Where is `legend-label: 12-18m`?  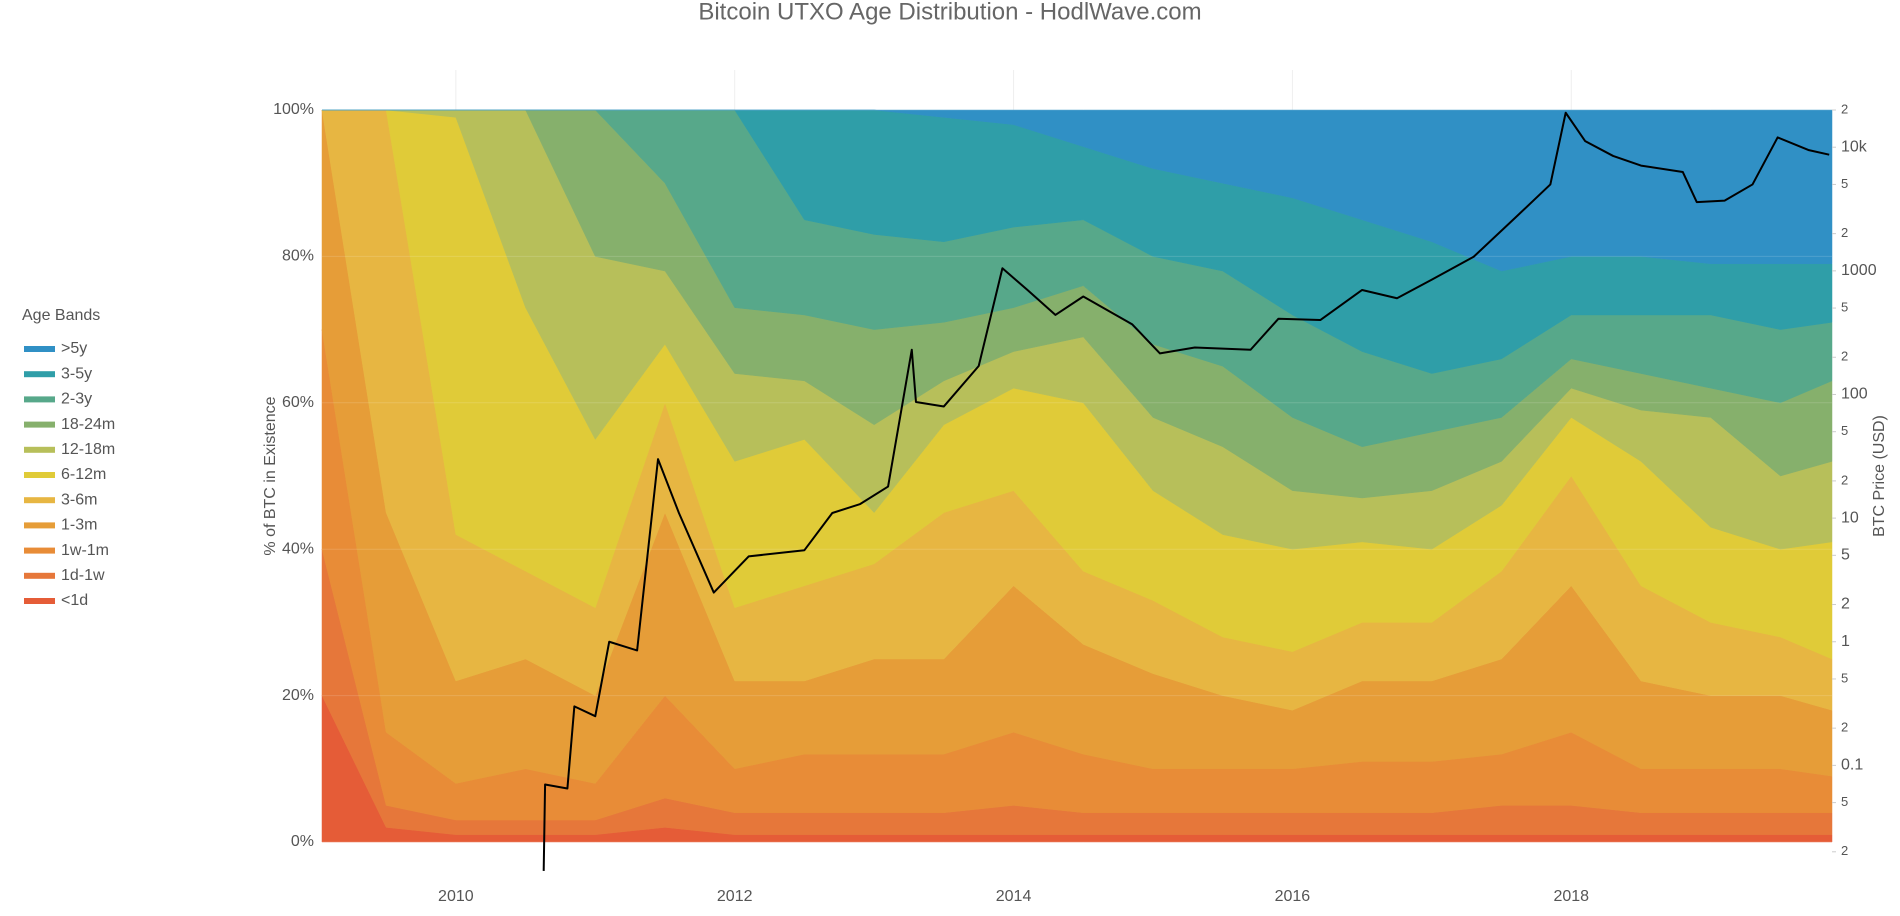
legend-label: 12-18m is located at coordinates (88, 449).